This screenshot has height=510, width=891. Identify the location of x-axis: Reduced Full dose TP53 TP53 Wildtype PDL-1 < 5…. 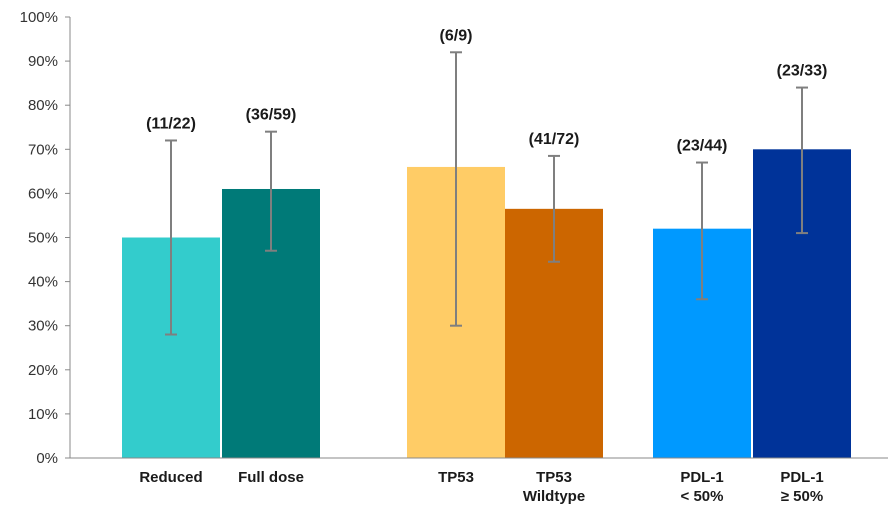
(479, 481).